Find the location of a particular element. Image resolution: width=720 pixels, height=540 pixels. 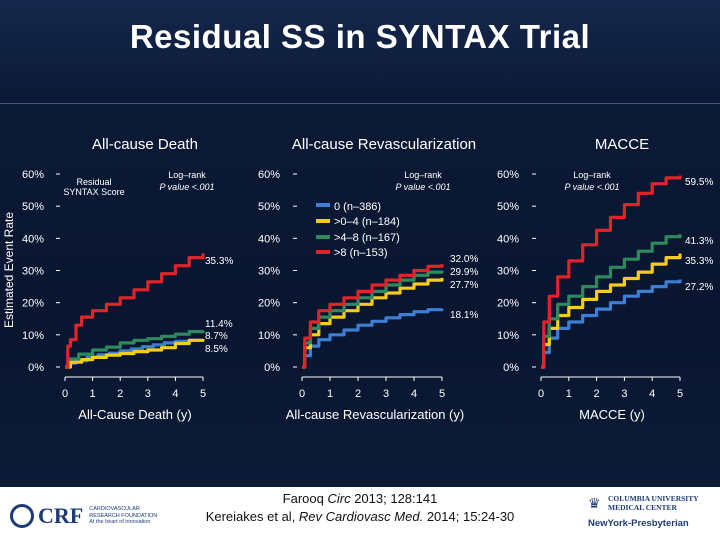

crown-icon: ♛ is located at coordinates (594, 503).